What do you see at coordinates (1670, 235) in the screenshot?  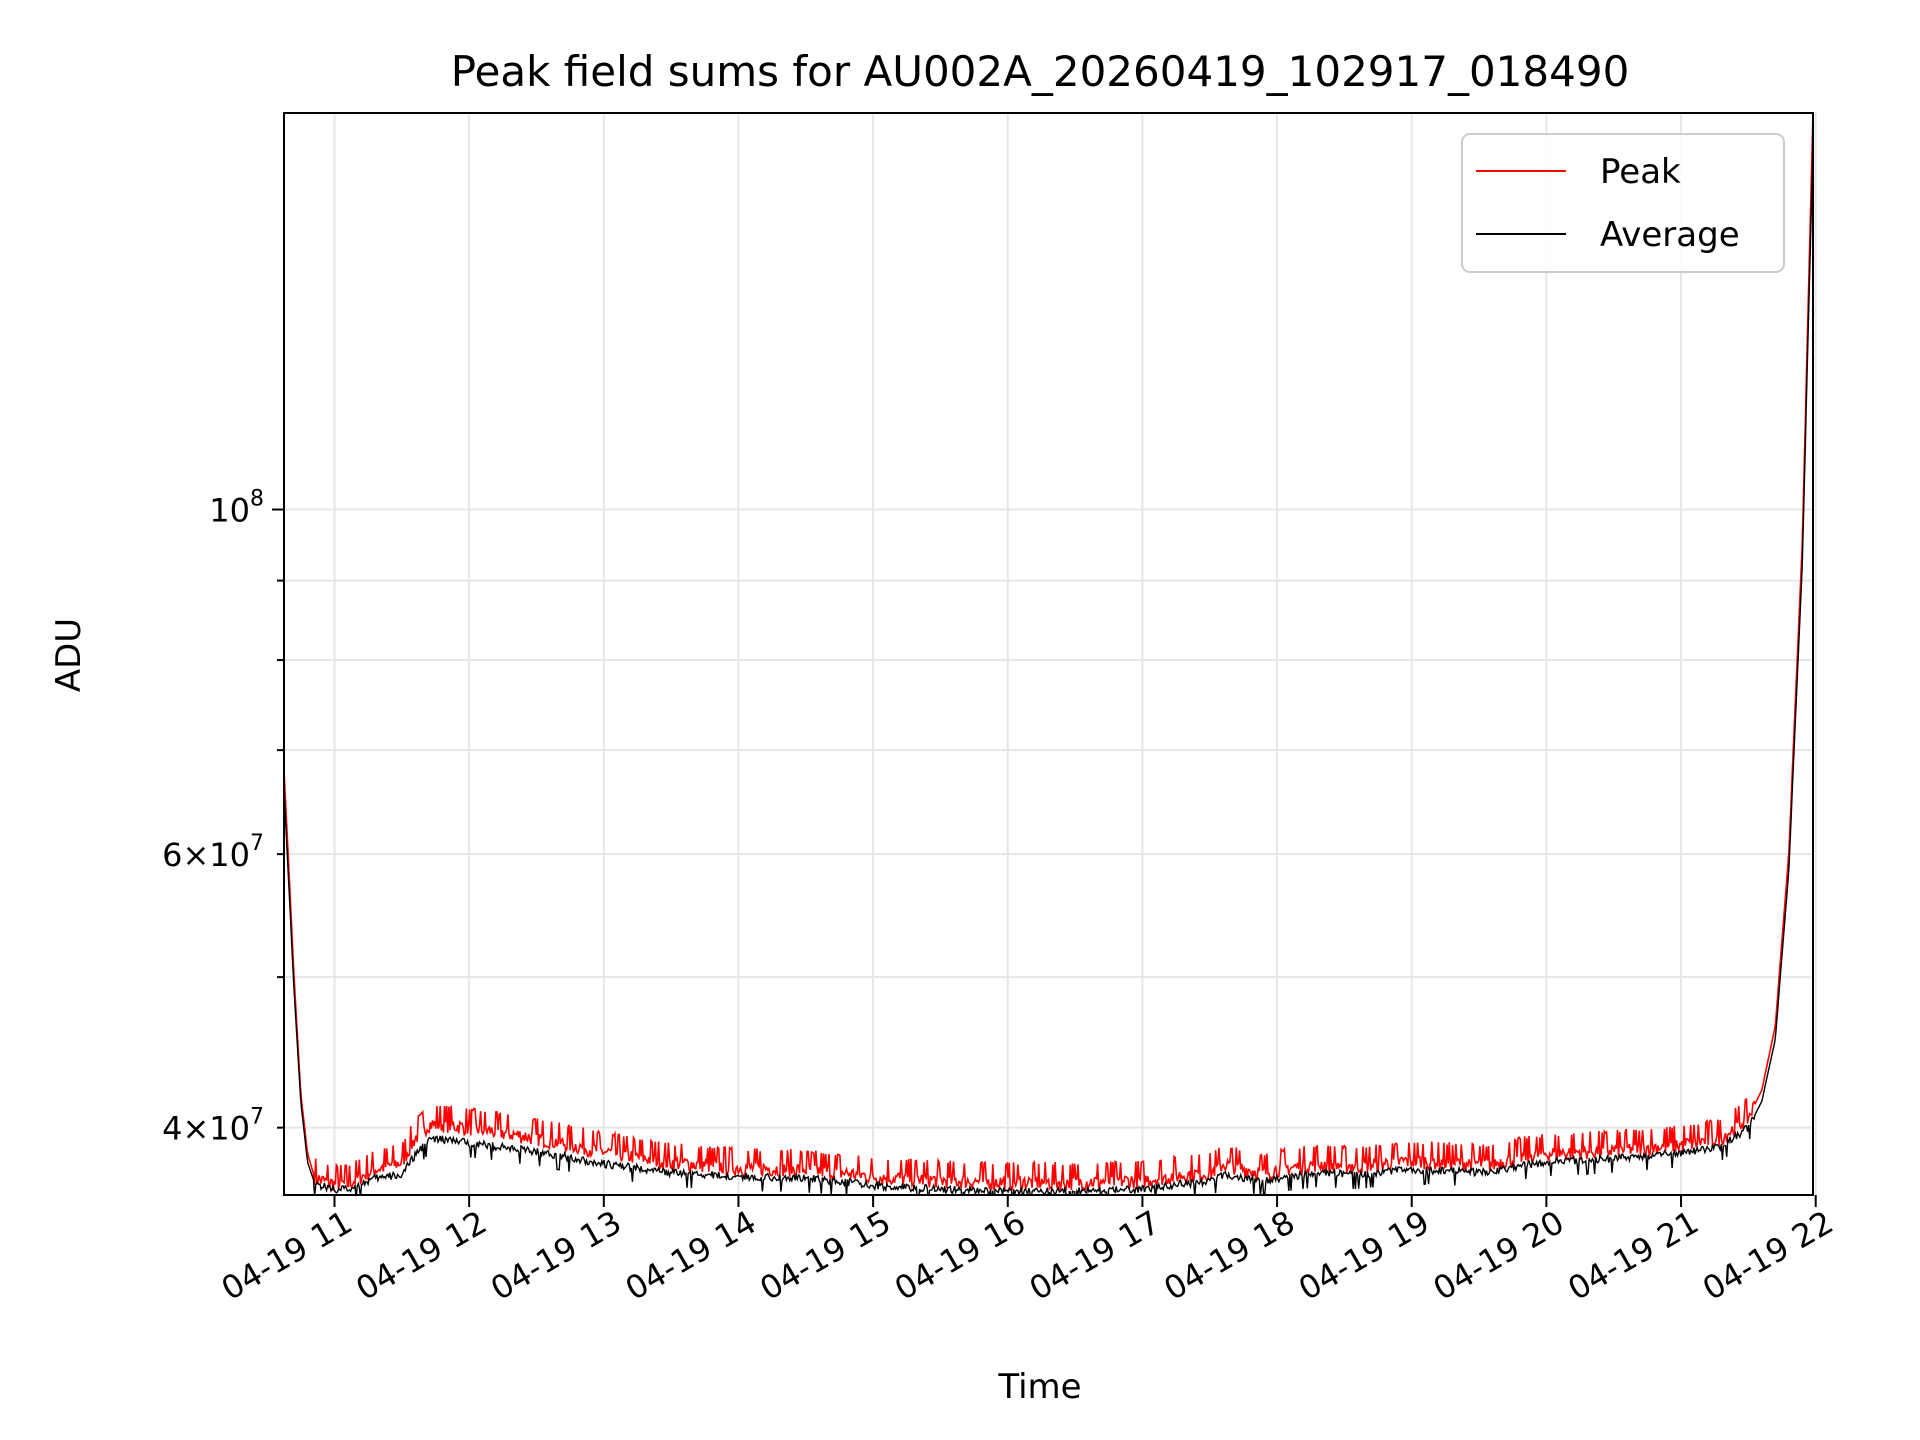 I see `legend-label-average: Average` at bounding box center [1670, 235].